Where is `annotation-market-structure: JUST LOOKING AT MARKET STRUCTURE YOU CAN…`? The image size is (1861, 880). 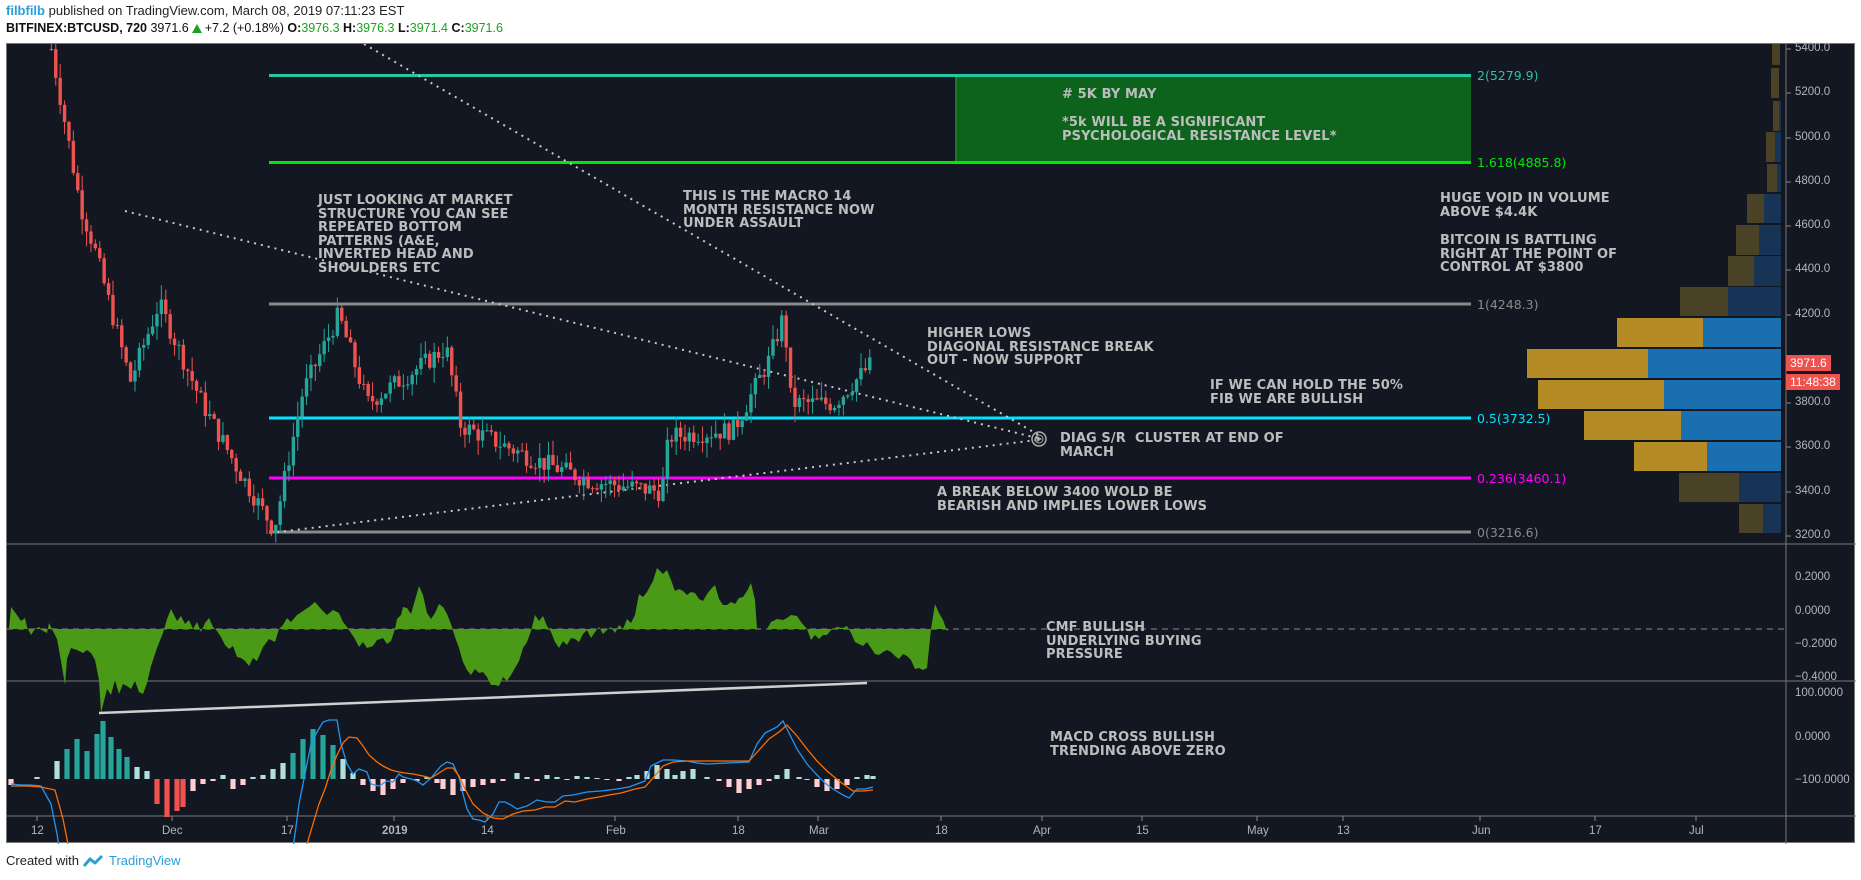 annotation-market-structure: JUST LOOKING AT MARKET STRUCTURE YOU CAN… is located at coordinates (415, 234).